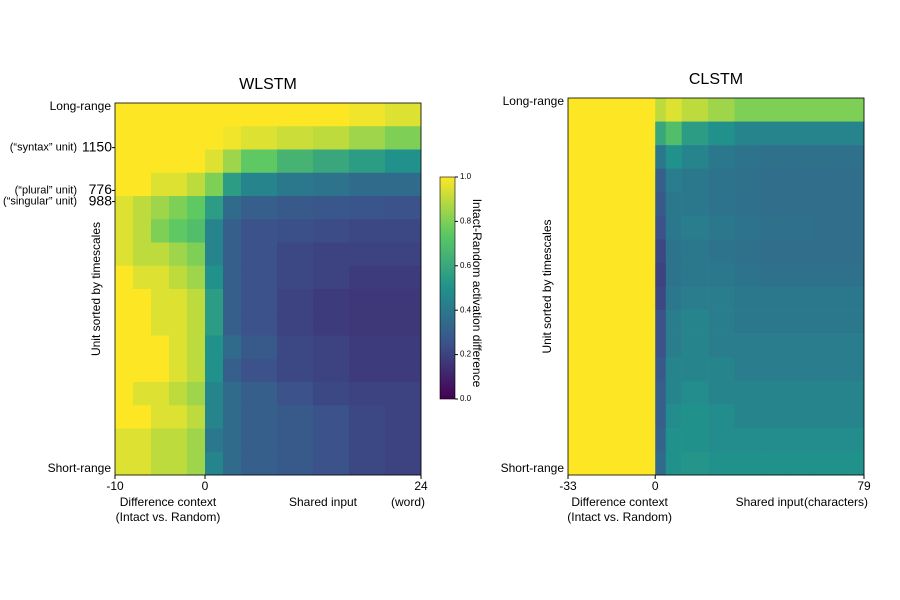 The height and width of the screenshot is (600, 900). What do you see at coordinates (101, 200) in the screenshot?
I see `unit-number: 988` at bounding box center [101, 200].